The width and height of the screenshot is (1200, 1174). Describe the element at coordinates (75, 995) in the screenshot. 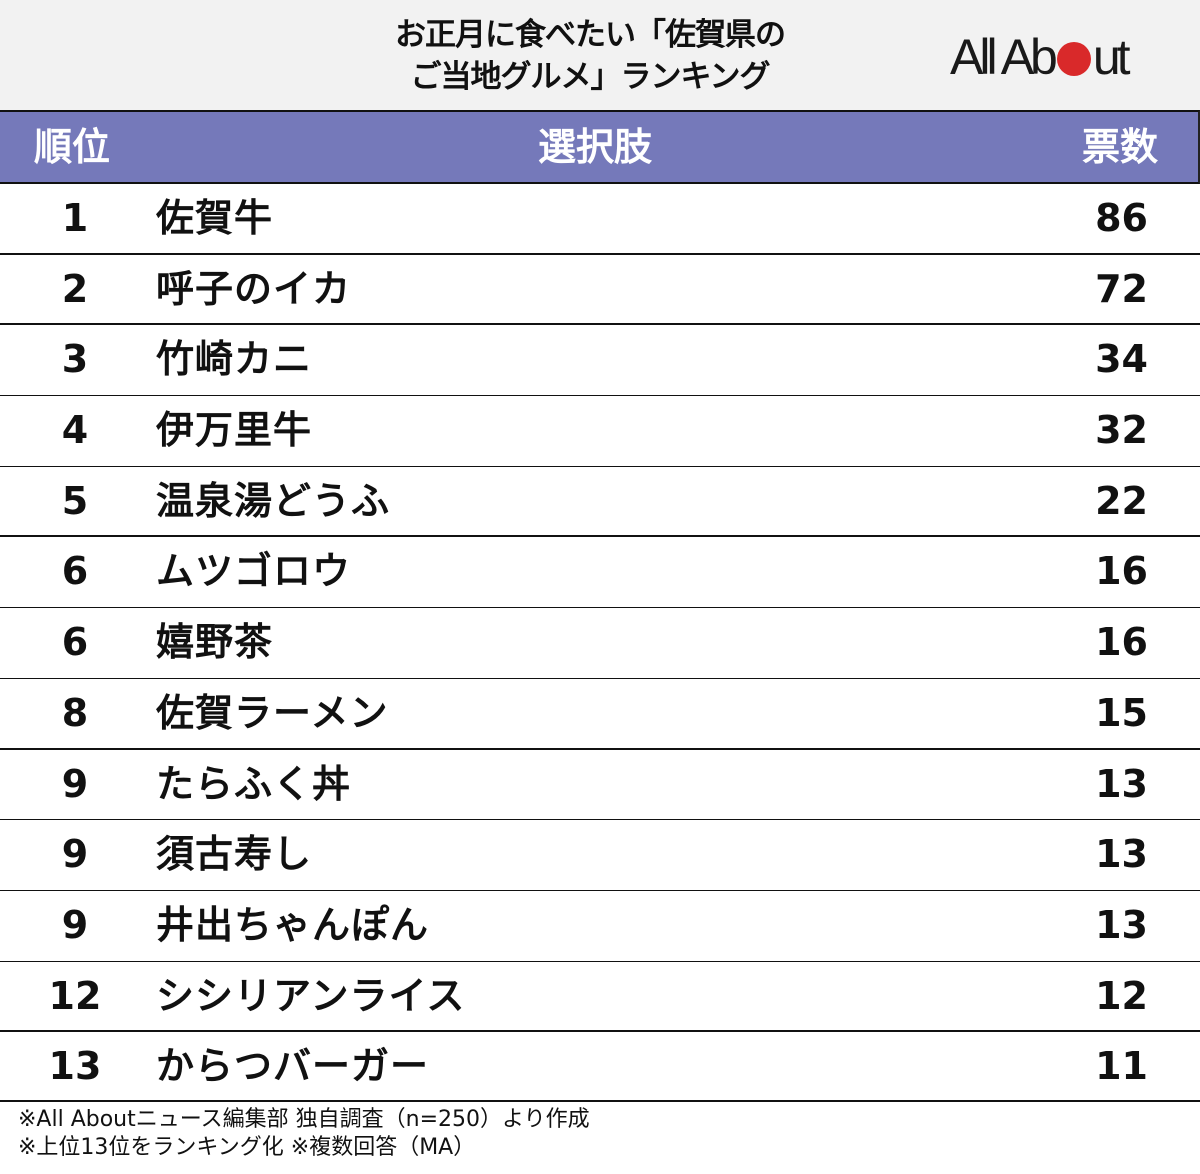

I see `rank-cell: 12` at that location.